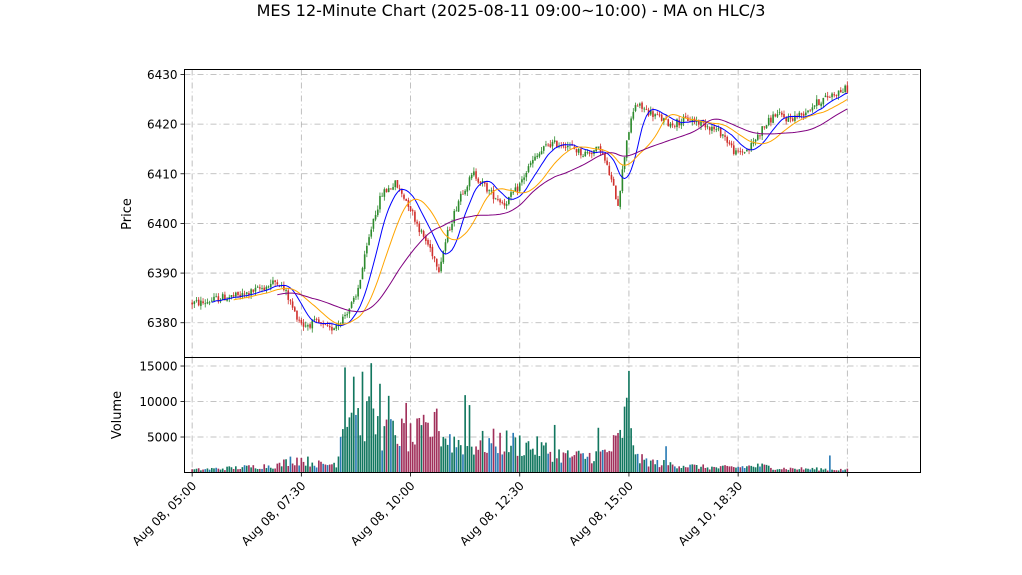 This screenshot has width=1022, height=575. I want to click on volume-panel-frame, so click(552, 415).